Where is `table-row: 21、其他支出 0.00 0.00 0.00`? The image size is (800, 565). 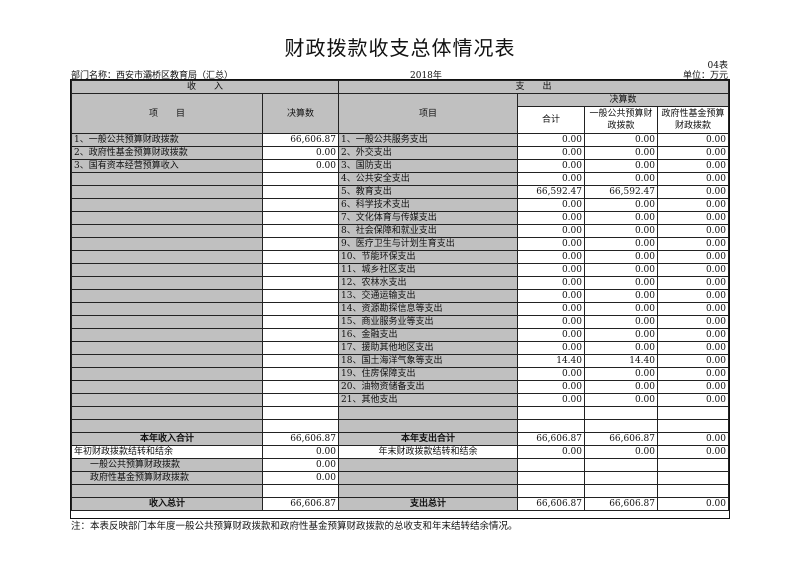
table-row: 21、其他支出 0.00 0.00 0.00 is located at coordinates (400, 400).